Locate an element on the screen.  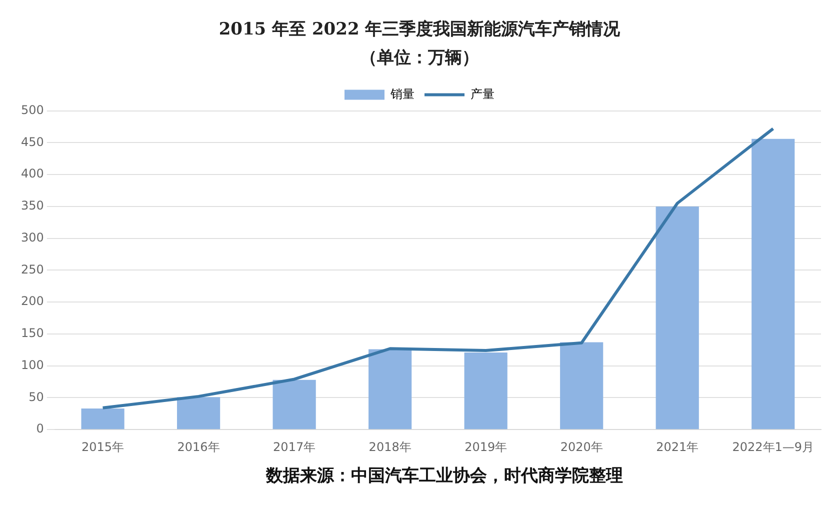
y-tick-label: 200 is located at coordinates (32, 301).